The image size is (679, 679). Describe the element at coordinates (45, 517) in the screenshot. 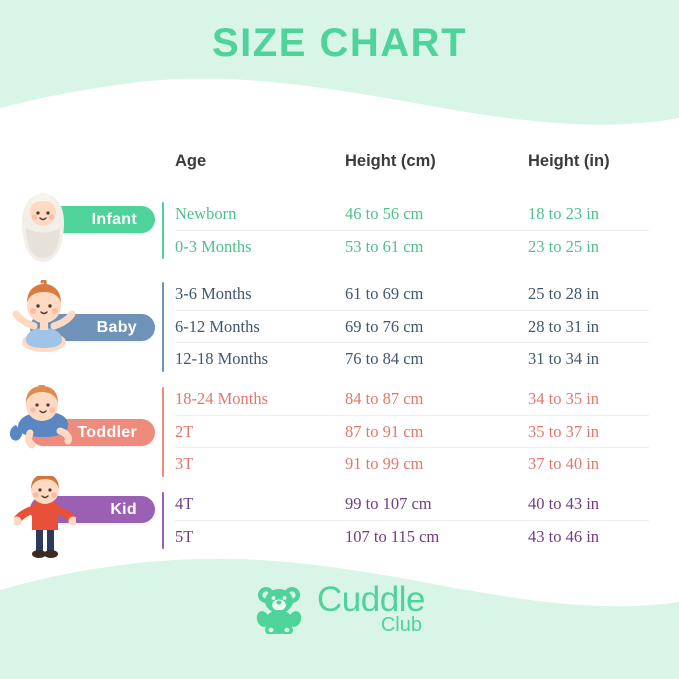

I see `standing-kid-icon` at that location.